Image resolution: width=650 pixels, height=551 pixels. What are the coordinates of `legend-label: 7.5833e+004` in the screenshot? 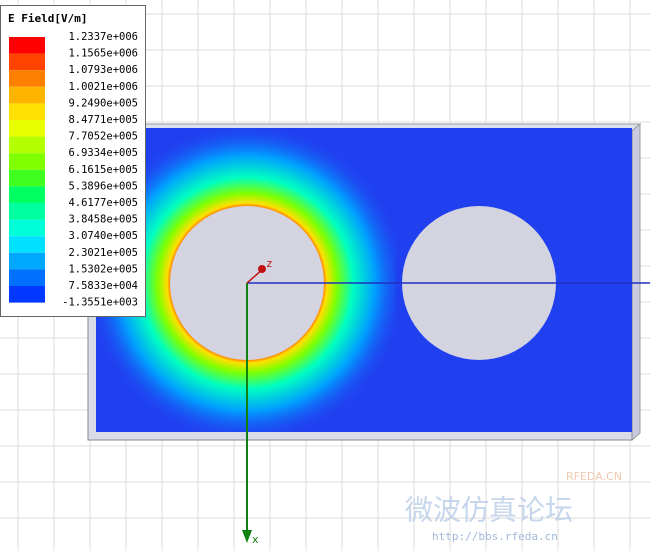 It's located at (103, 286).